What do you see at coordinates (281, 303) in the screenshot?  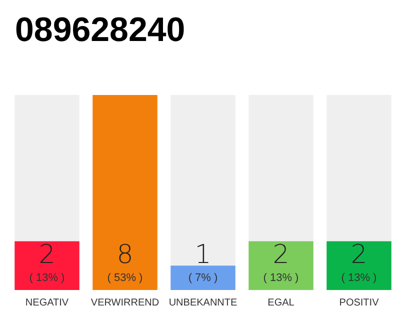 I see `x-tick-label: EGAL` at bounding box center [281, 303].